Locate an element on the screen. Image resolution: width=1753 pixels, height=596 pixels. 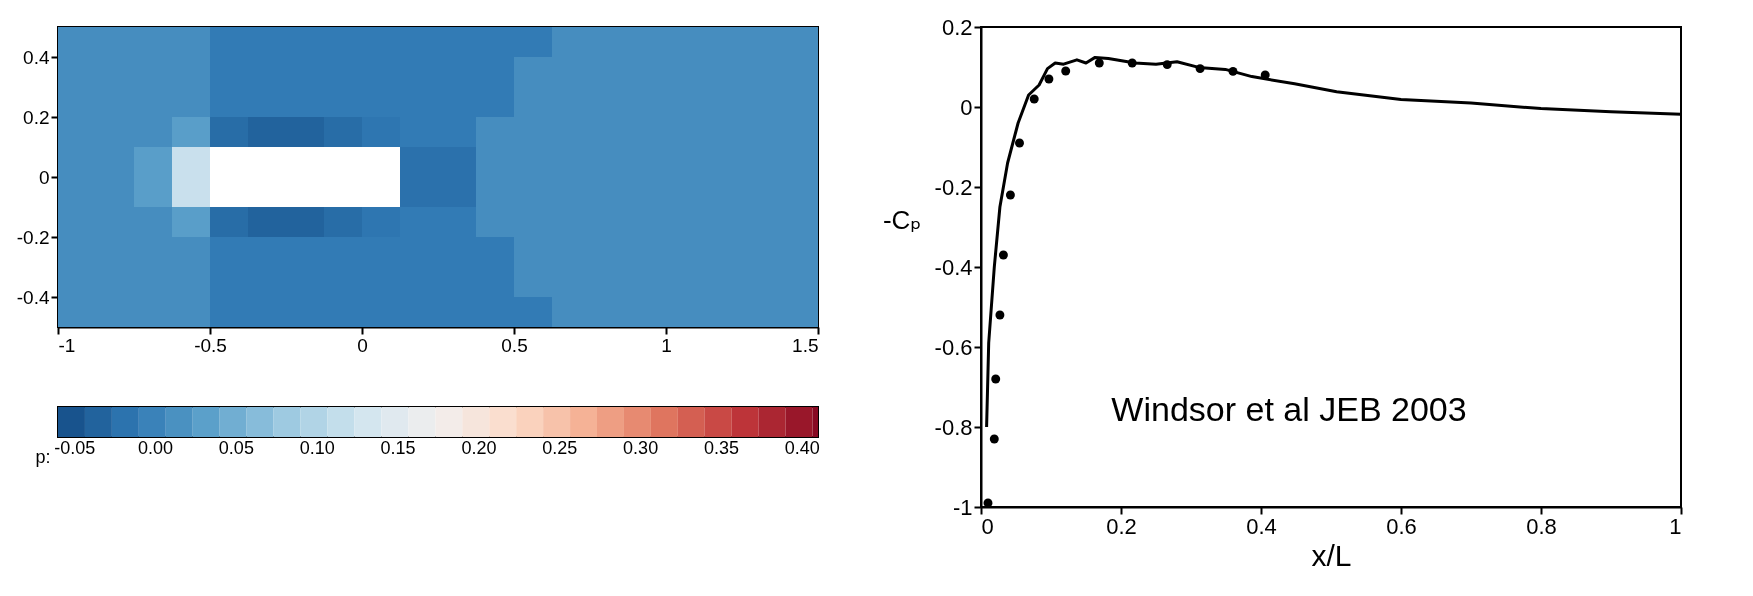
y-tick-label: -0.8 is located at coordinates (953, 427).